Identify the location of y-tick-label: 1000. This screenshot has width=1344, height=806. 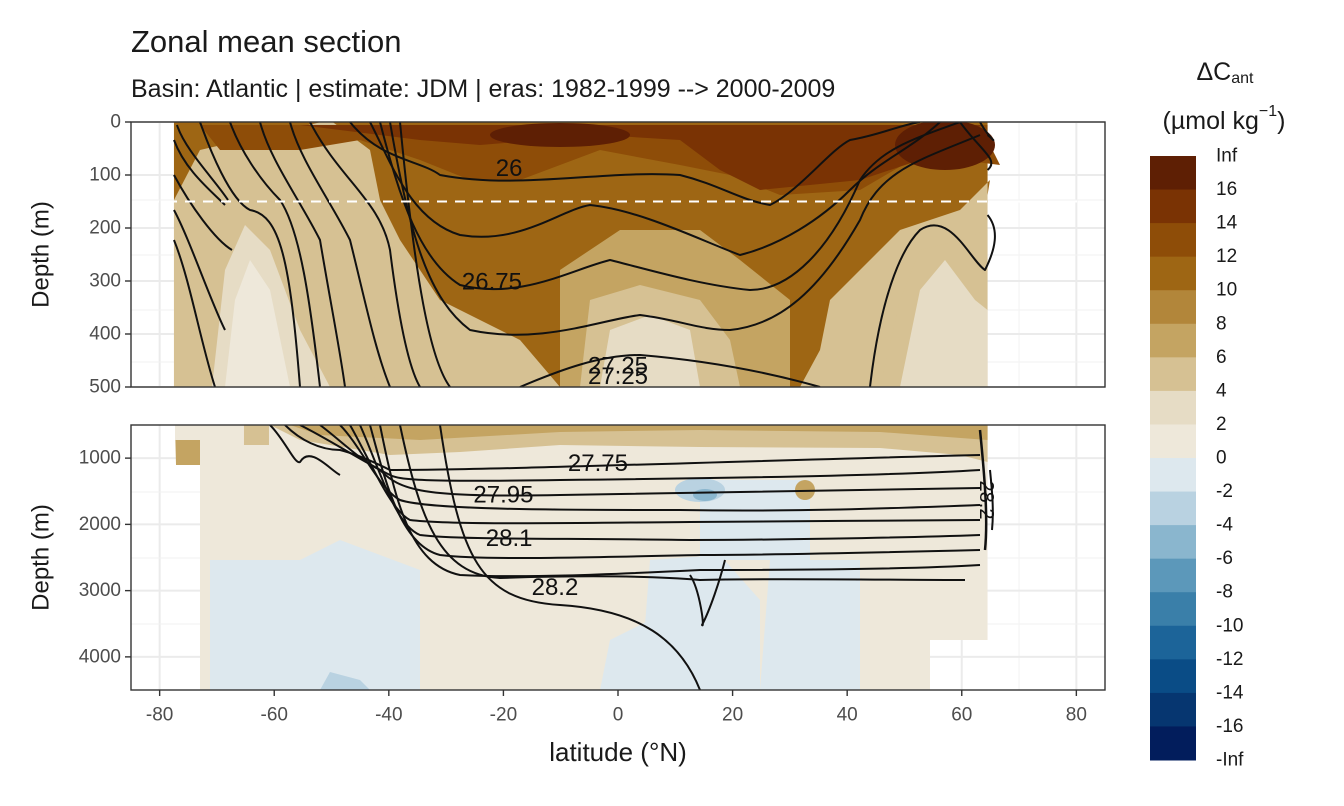
(100, 458).